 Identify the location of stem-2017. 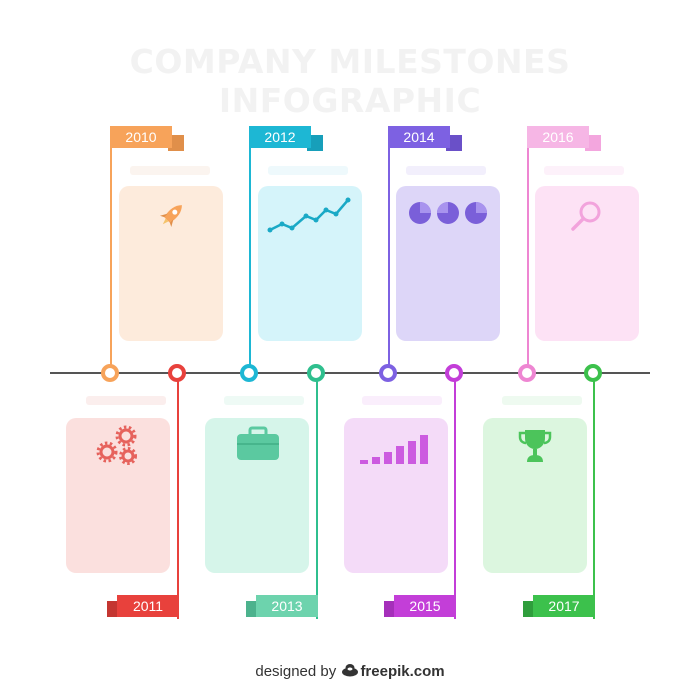
(594, 496).